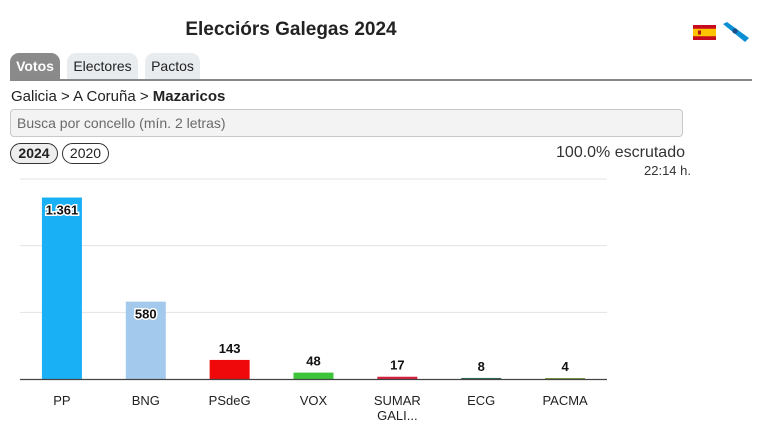  What do you see at coordinates (667, 170) in the screenshot?
I see `last-update-time: 22:14 h.` at bounding box center [667, 170].